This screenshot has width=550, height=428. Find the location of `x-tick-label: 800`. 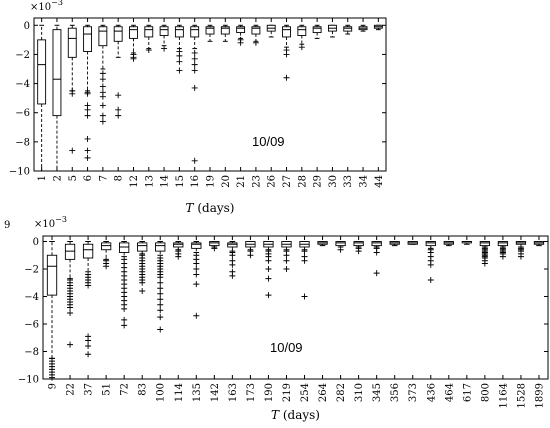

x-tick-label: 800 is located at coordinates (485, 392).